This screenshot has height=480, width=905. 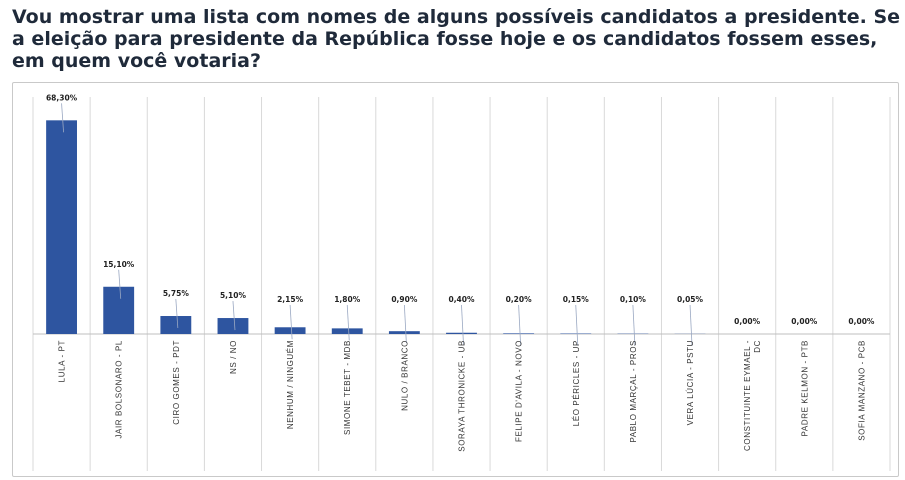 What do you see at coordinates (747, 395) in the screenshot?
I see `category-label: CONSTITUINTE EYMAEL -` at bounding box center [747, 395].